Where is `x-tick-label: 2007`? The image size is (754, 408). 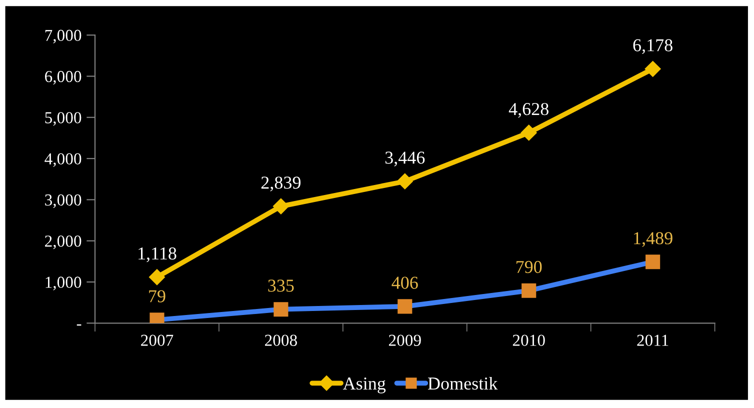
x-tick-label: 2007 is located at coordinates (157, 340).